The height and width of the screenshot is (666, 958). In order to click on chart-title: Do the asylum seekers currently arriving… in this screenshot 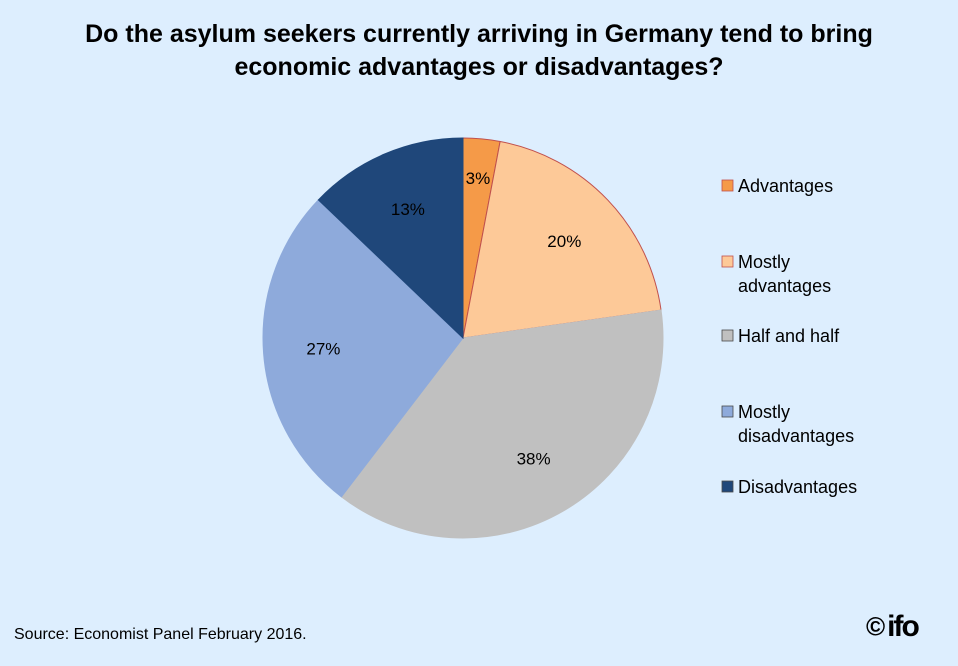, I will do `click(479, 51)`.